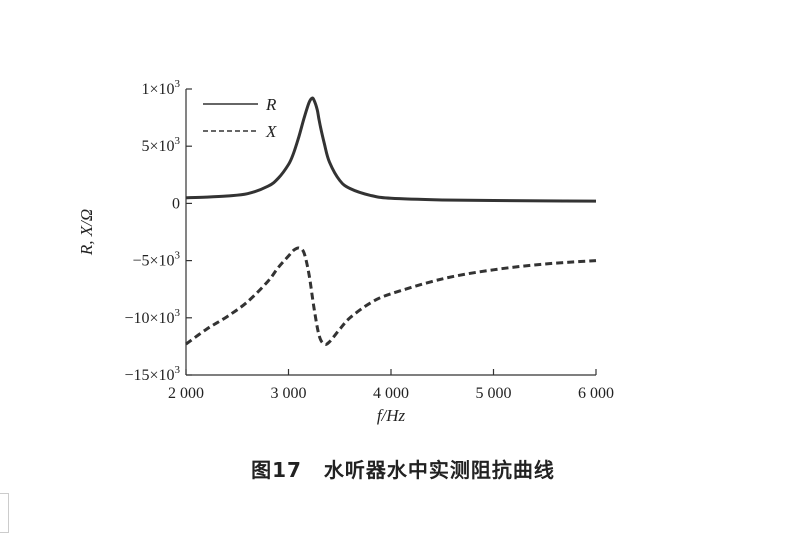 The width and height of the screenshot is (806, 559). What do you see at coordinates (152, 374) in the screenshot?
I see `y-tick-label: −15×103` at bounding box center [152, 374].